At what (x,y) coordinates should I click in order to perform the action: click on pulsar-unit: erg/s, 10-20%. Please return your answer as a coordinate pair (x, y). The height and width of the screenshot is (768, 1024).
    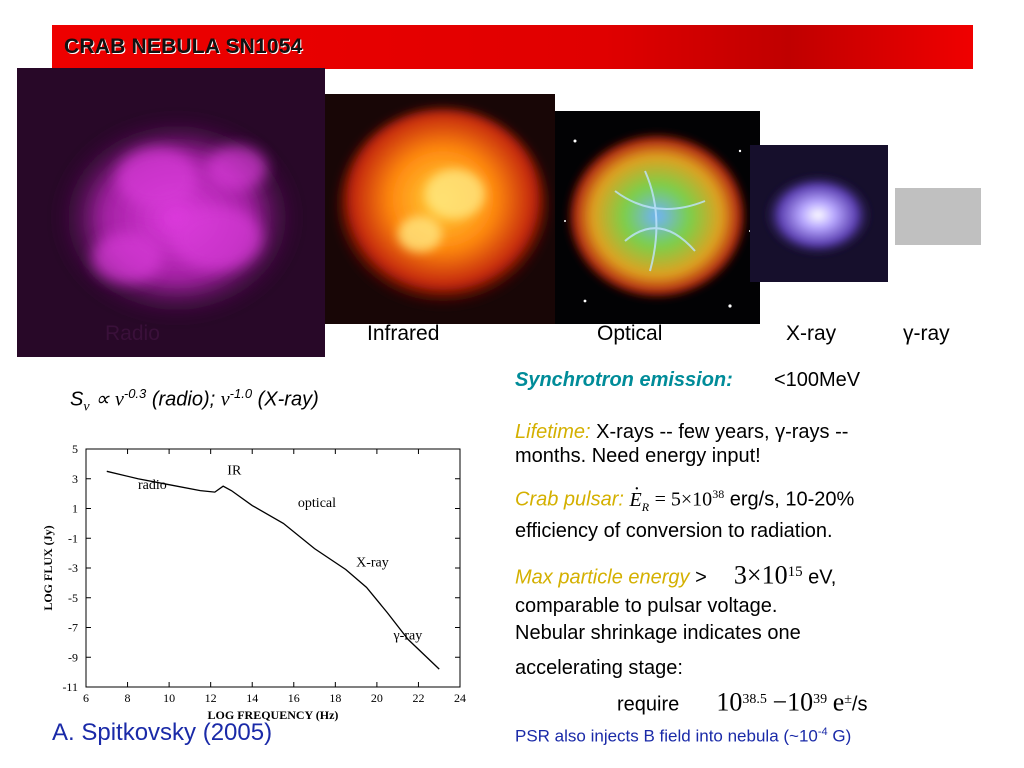
    Looking at the image, I should click on (792, 499).